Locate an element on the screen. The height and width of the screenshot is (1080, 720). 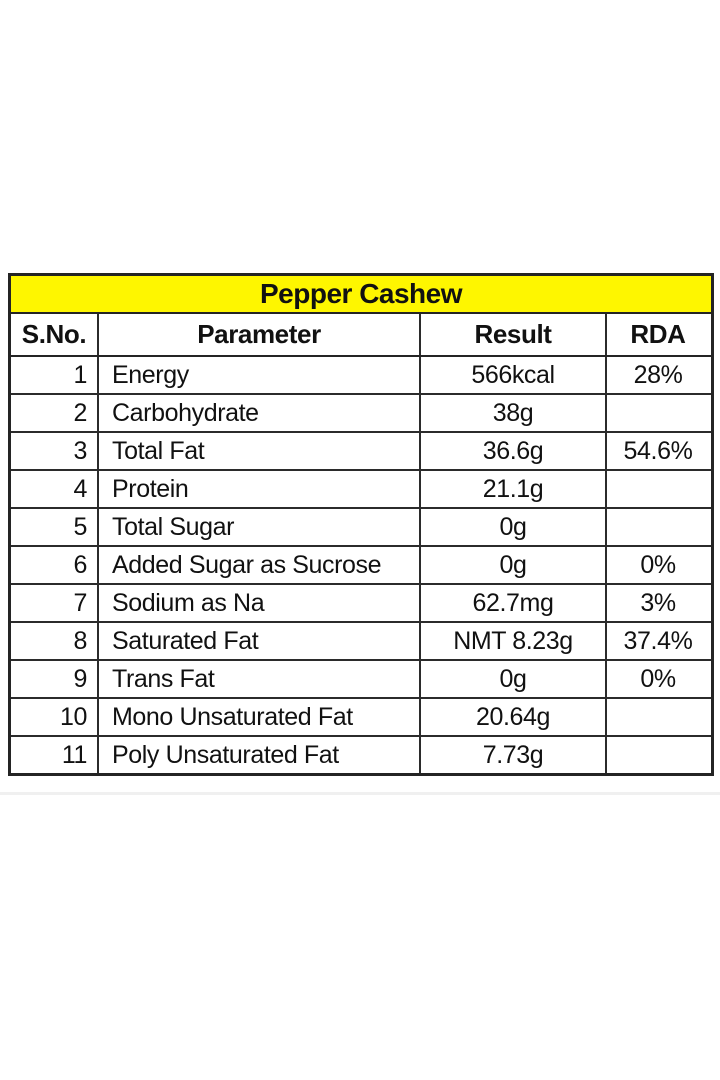
table-row: 4 Protein 21.1g is located at coordinates (361, 490).